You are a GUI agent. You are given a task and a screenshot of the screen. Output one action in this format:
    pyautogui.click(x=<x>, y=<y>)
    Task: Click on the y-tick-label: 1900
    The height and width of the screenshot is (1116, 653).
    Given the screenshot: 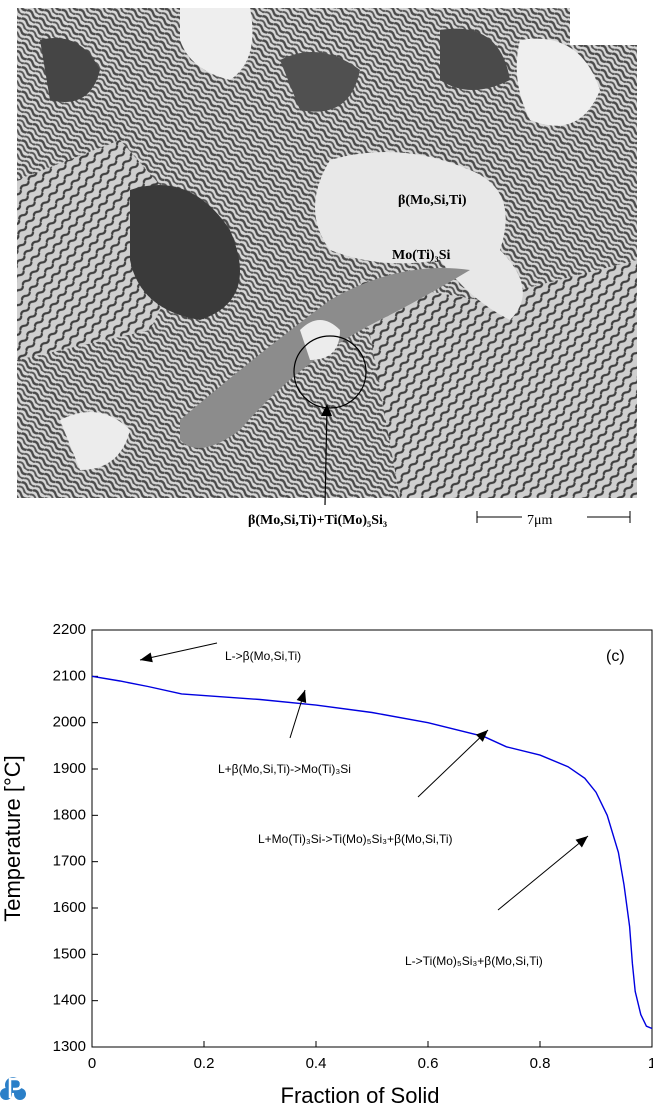 What is the action you would take?
    pyautogui.click(x=69, y=768)
    